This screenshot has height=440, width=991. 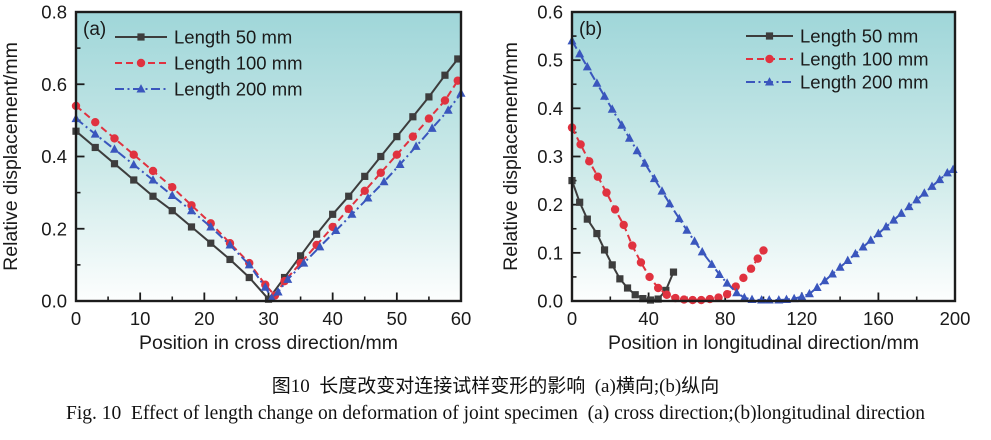 What do you see at coordinates (550, 252) in the screenshot?
I see `y-tick-label: 0.1` at bounding box center [550, 252].